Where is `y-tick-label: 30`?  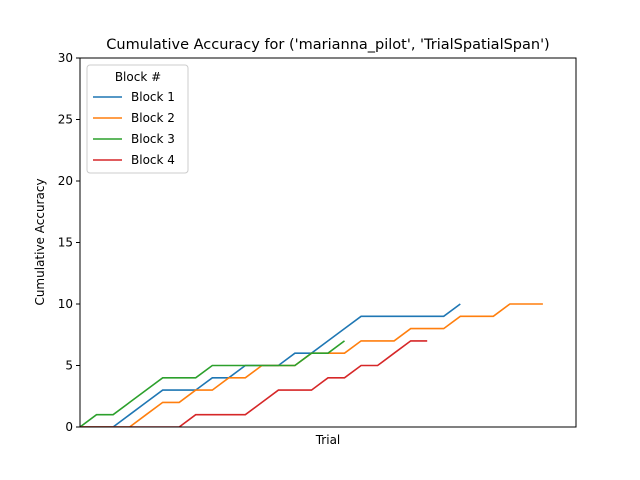
y-tick-label: 30 is located at coordinates (65, 58).